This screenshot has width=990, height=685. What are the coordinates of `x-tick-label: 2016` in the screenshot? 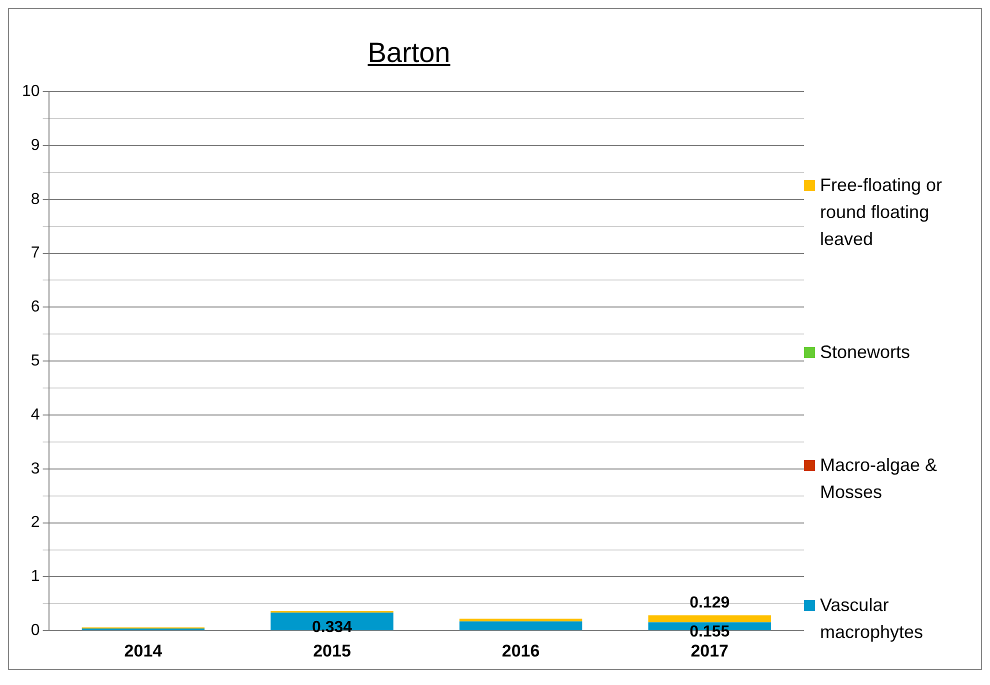 It's located at (521, 650).